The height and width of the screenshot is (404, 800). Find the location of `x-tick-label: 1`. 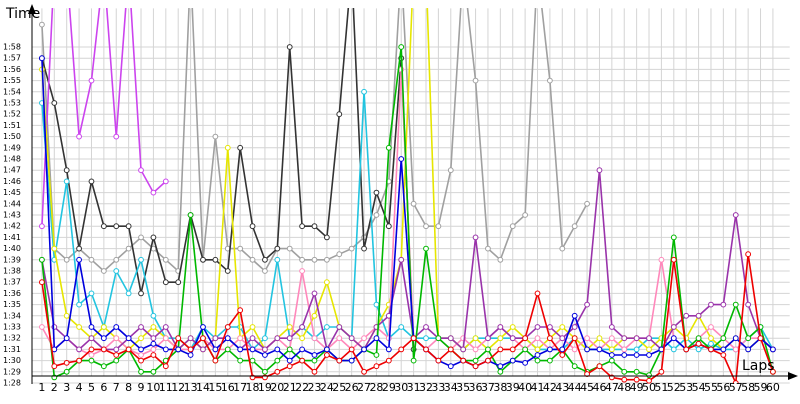

x-tick-label: 1 is located at coordinates (41, 387).